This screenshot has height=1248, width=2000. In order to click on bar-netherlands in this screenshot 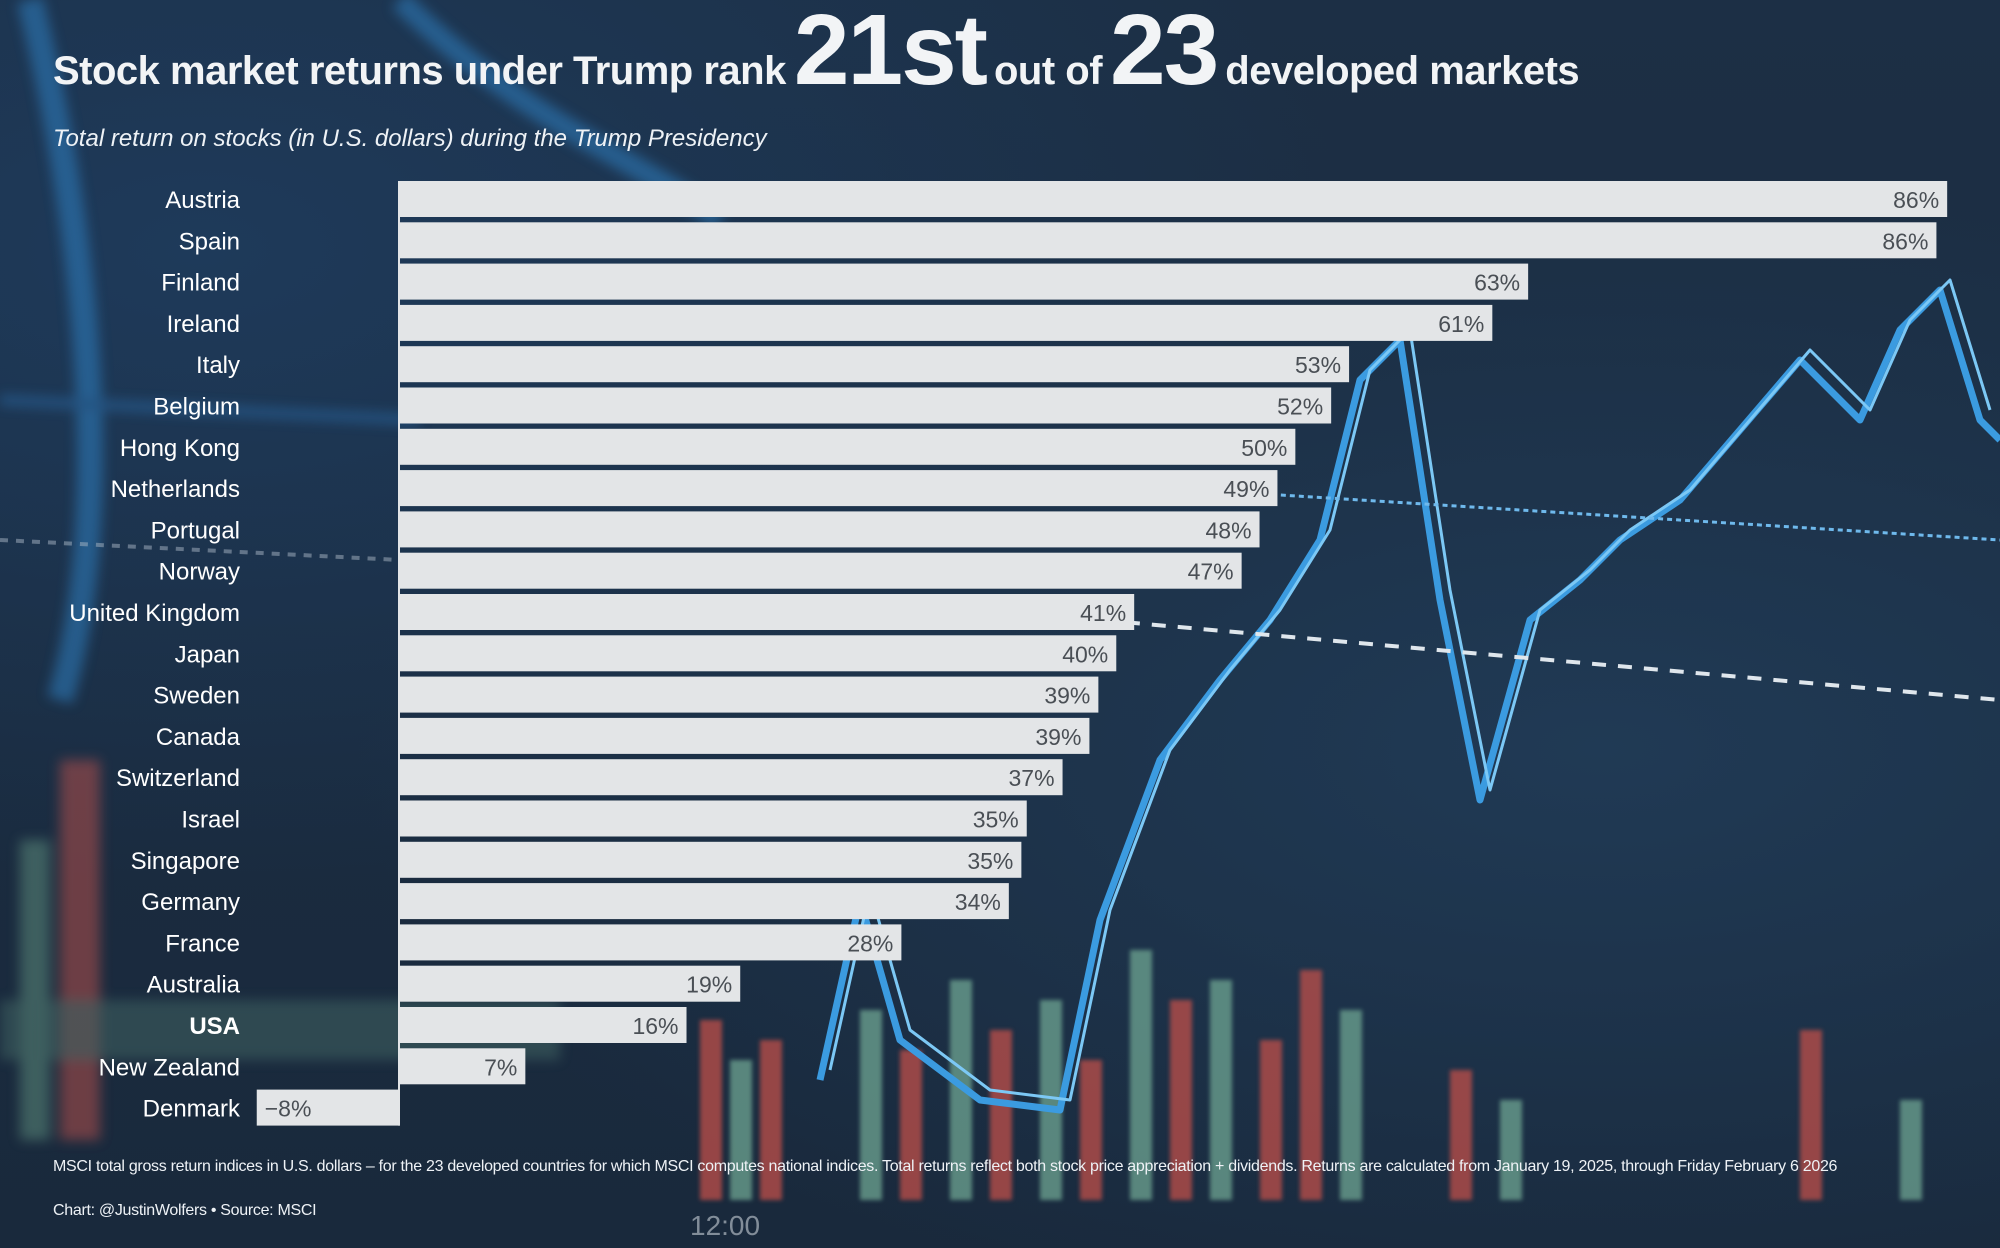, I will do `click(839, 488)`.